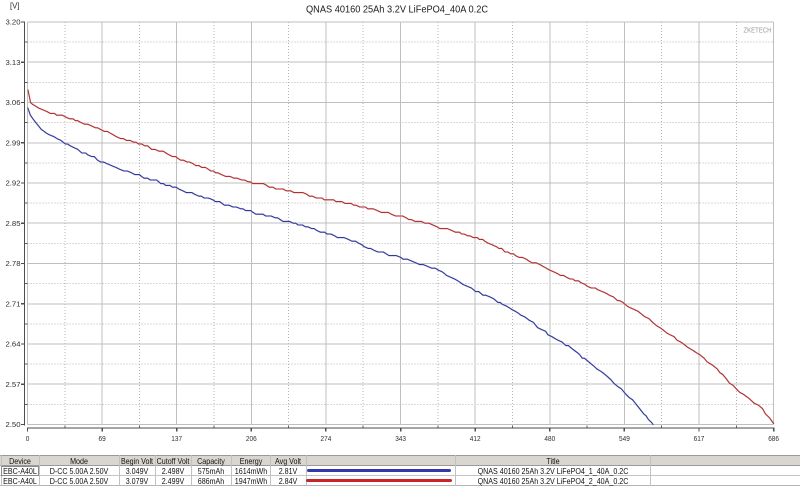  What do you see at coordinates (13, 22) in the screenshot?
I see `svg-text: 3.20` at bounding box center [13, 22].